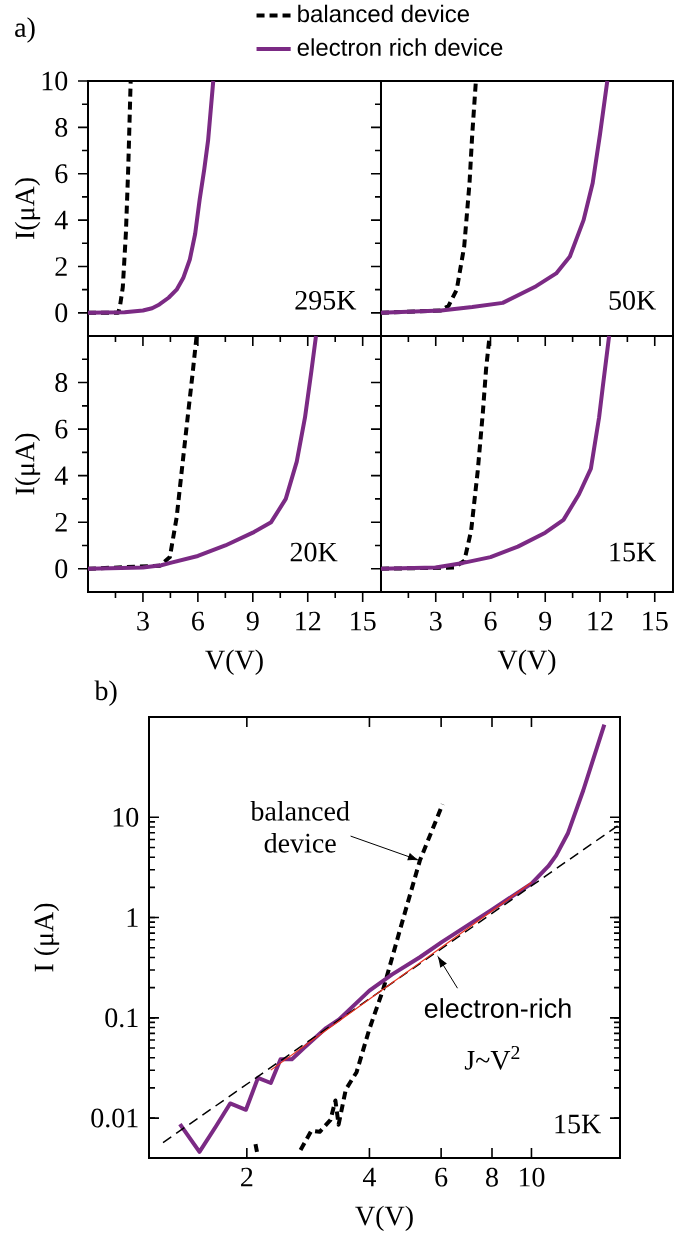 The width and height of the screenshot is (674, 1242). What do you see at coordinates (492, 1057) in the screenshot?
I see `annotation: J~V$^{2}$` at bounding box center [492, 1057].